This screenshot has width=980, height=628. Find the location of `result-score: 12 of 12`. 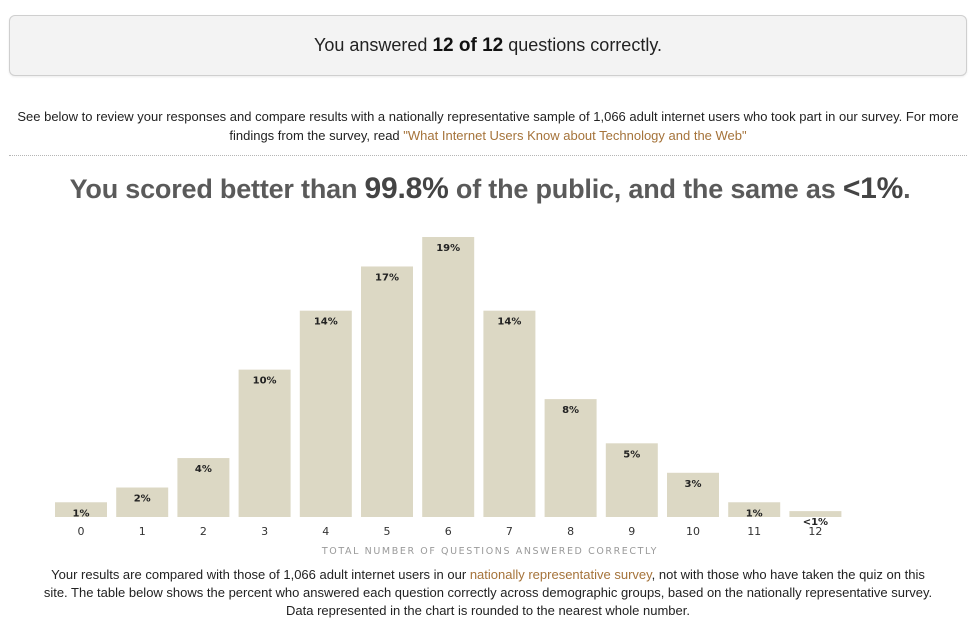

result-score: 12 of 12 is located at coordinates (468, 45).